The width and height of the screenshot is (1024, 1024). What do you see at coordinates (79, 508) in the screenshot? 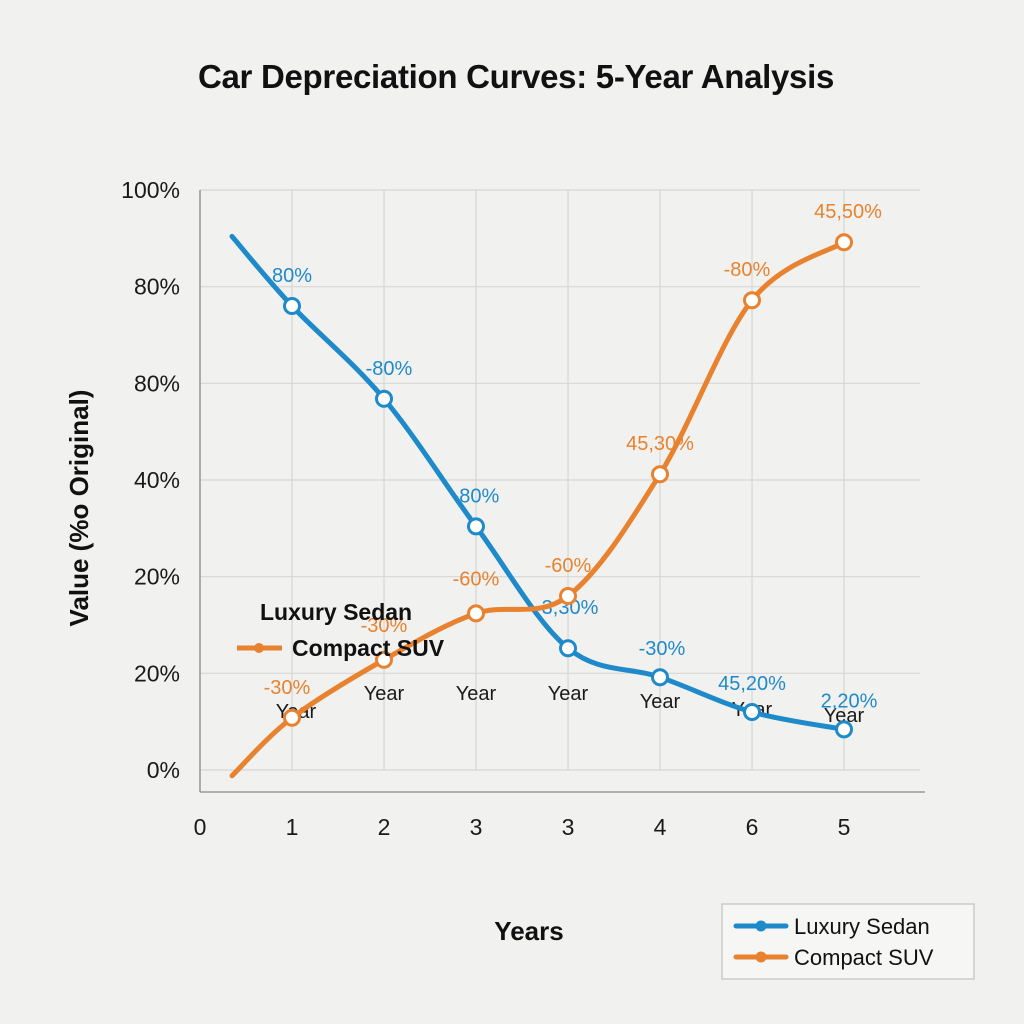
I see `y-axis-title: Value (%o Original)` at bounding box center [79, 508].